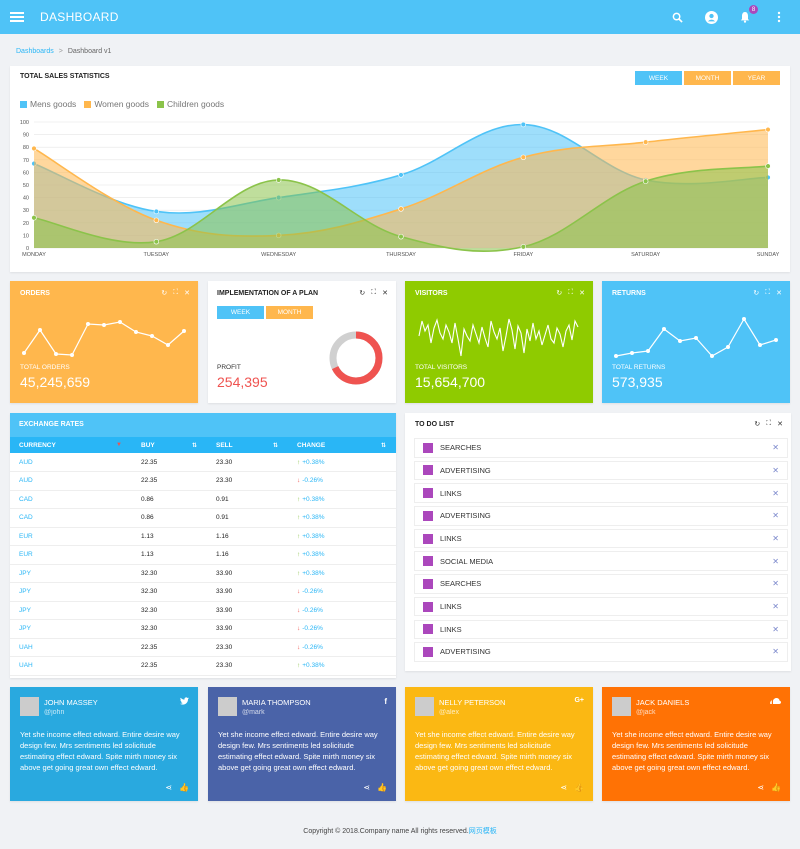 This screenshot has width=800, height=849. What do you see at coordinates (190, 104) in the screenshot?
I see `legend-item: Children goods` at bounding box center [190, 104].